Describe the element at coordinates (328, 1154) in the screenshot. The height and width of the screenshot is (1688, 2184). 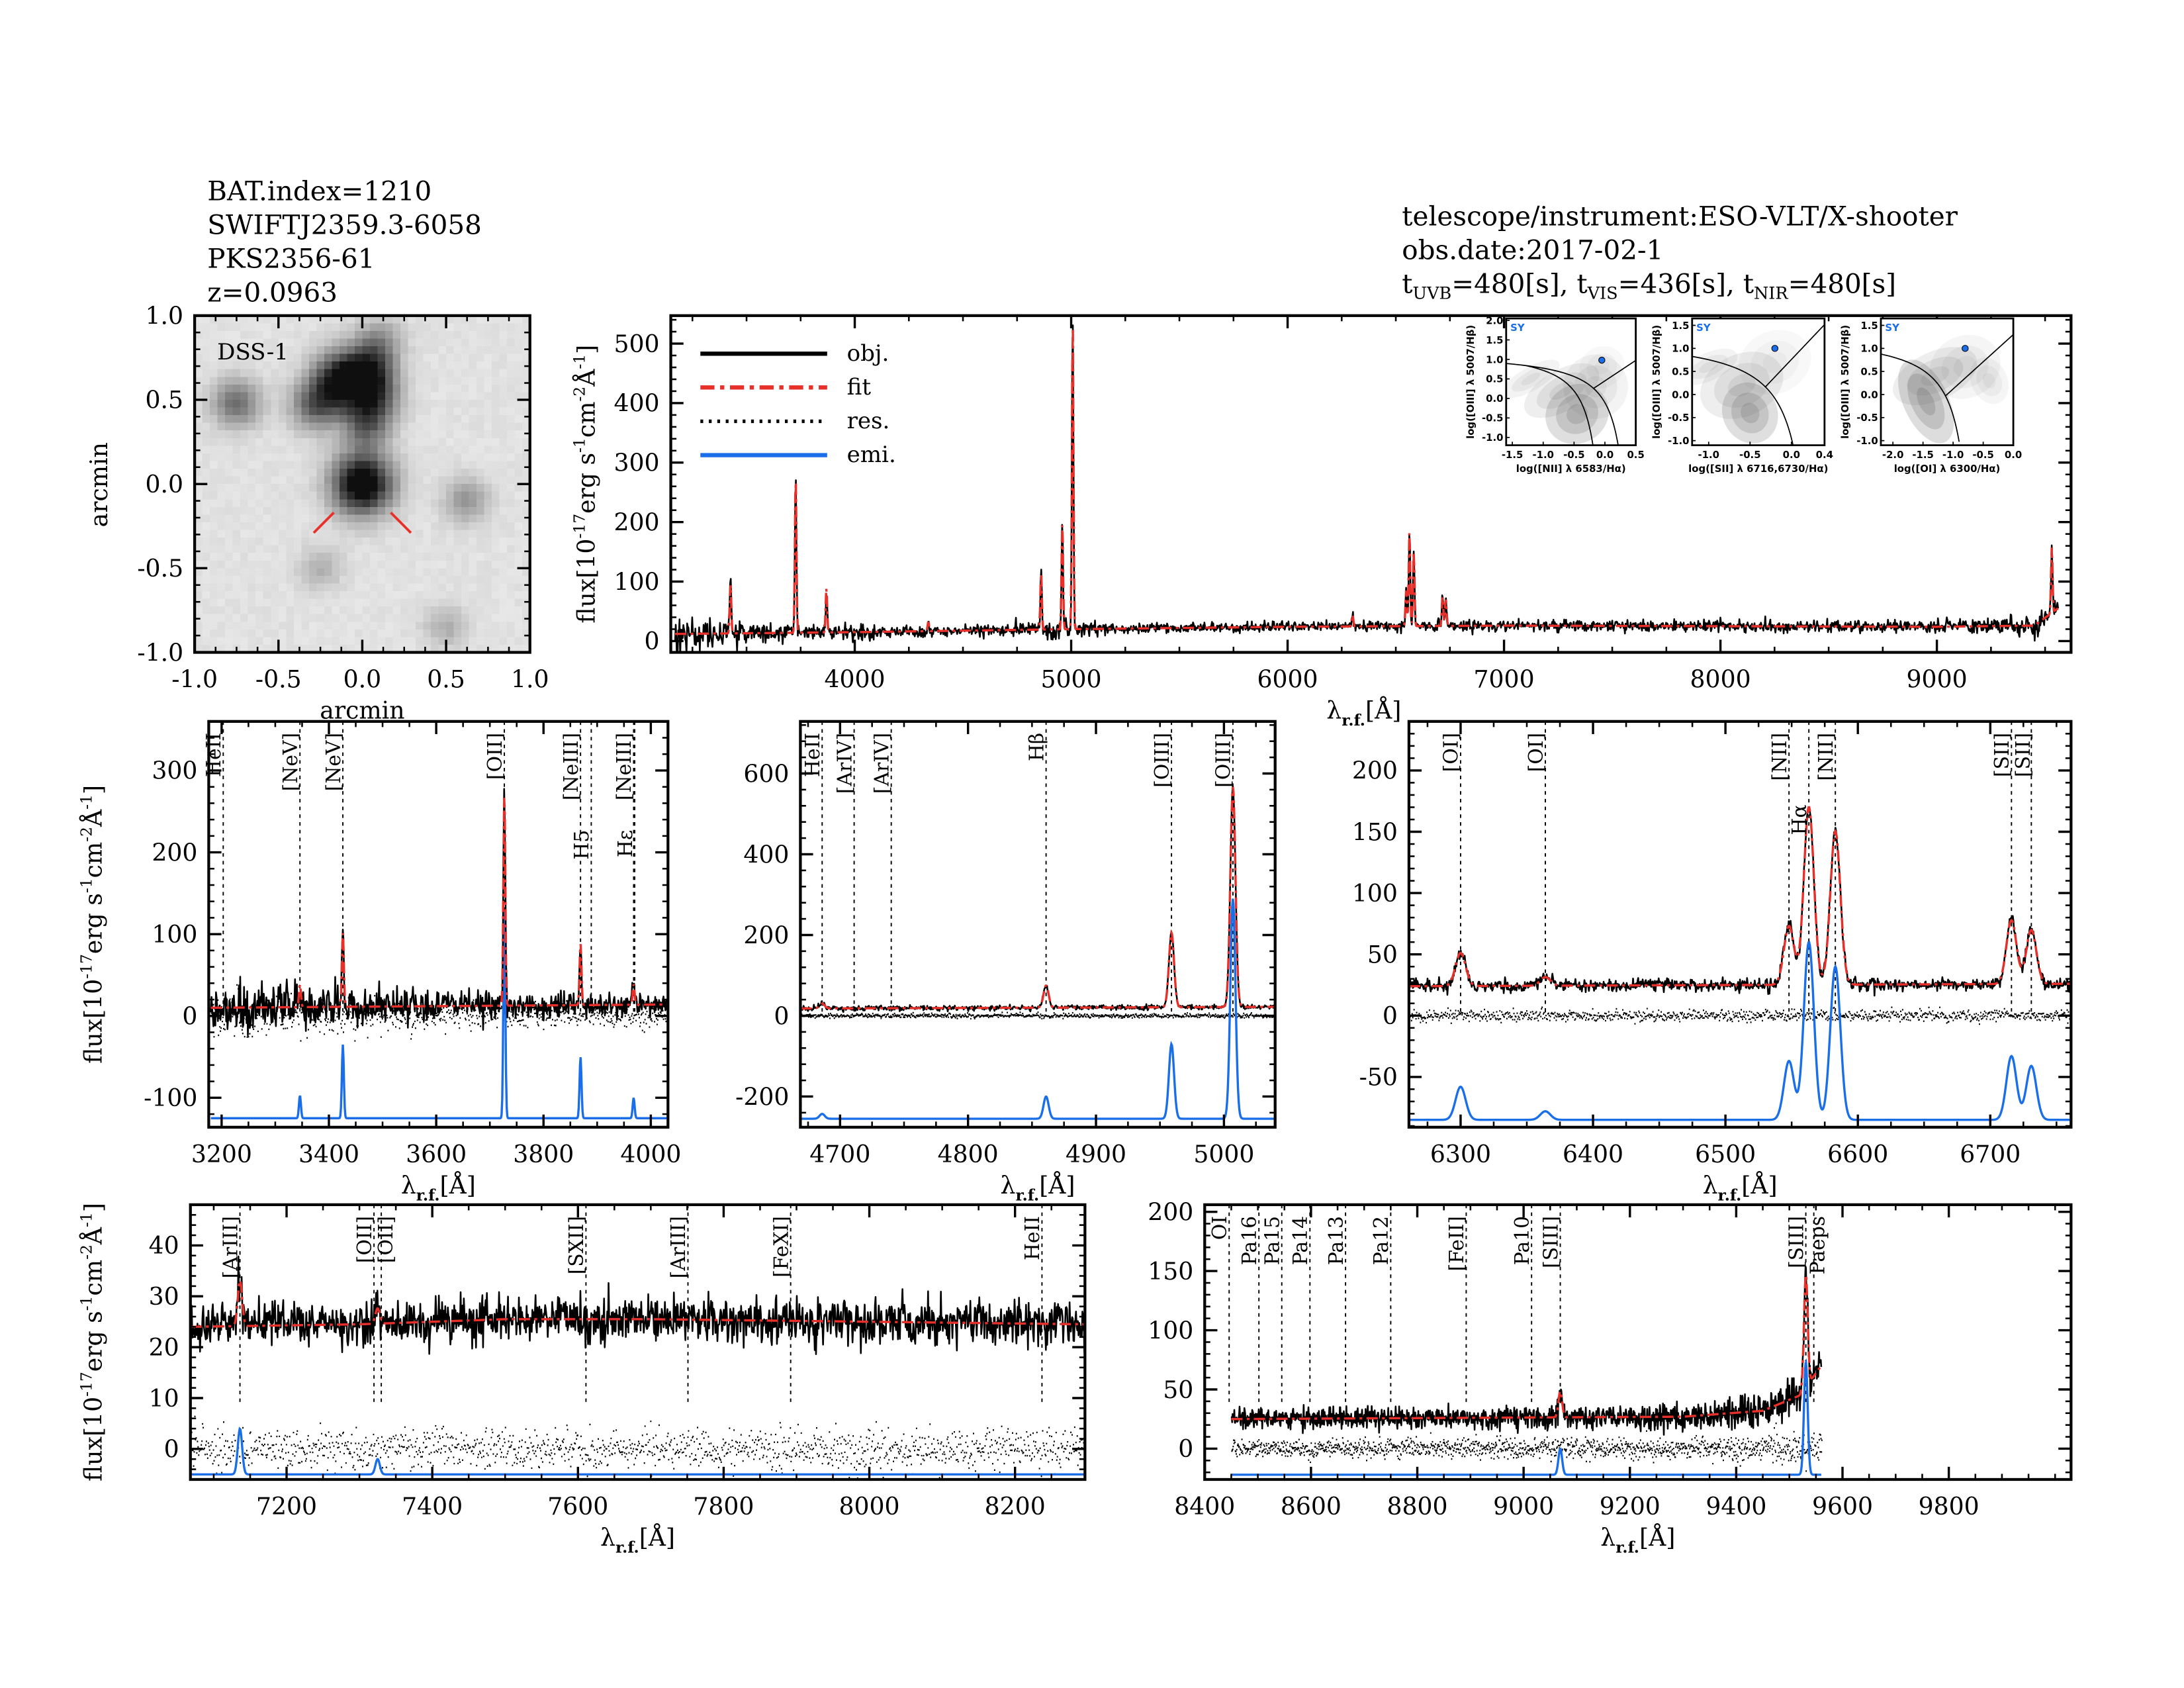
I see `x-tick-label: 3400` at that location.